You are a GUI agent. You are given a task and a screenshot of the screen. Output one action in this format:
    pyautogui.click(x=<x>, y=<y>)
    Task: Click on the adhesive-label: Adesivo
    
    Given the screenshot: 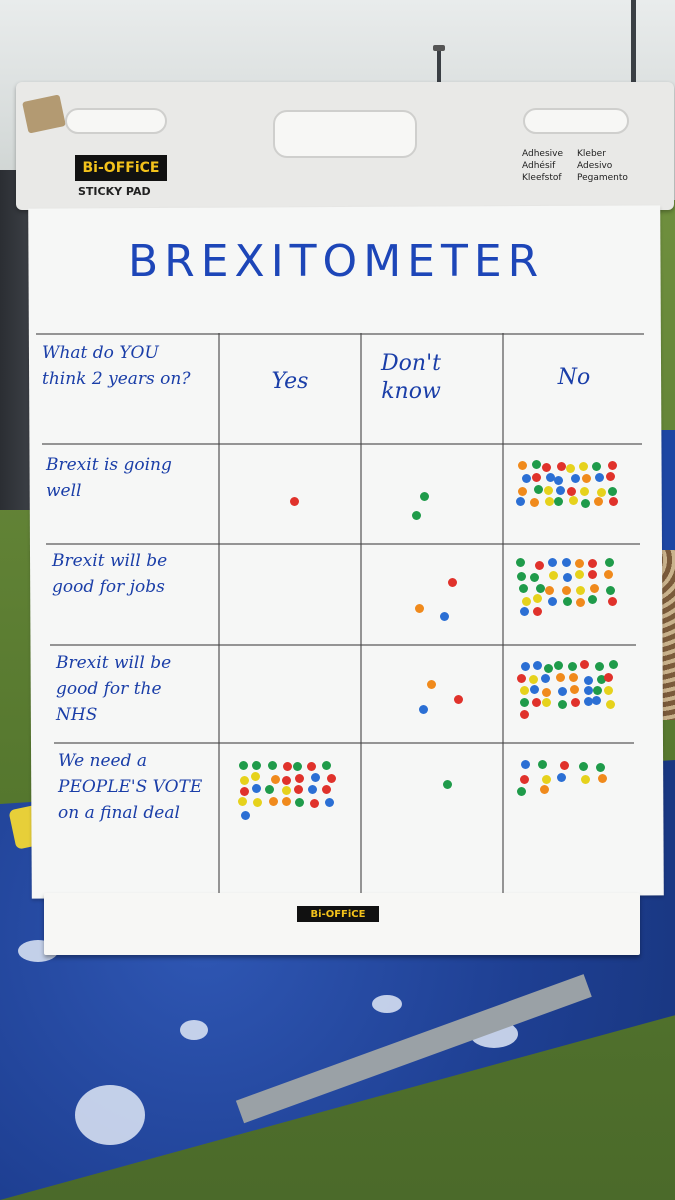 What is the action you would take?
    pyautogui.click(x=595, y=166)
    